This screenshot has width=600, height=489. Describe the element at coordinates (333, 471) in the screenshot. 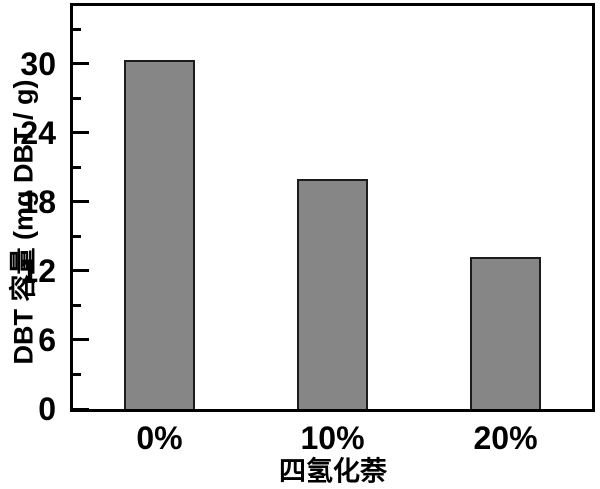

I see `x-axis-title: 四氢化萘` at that location.